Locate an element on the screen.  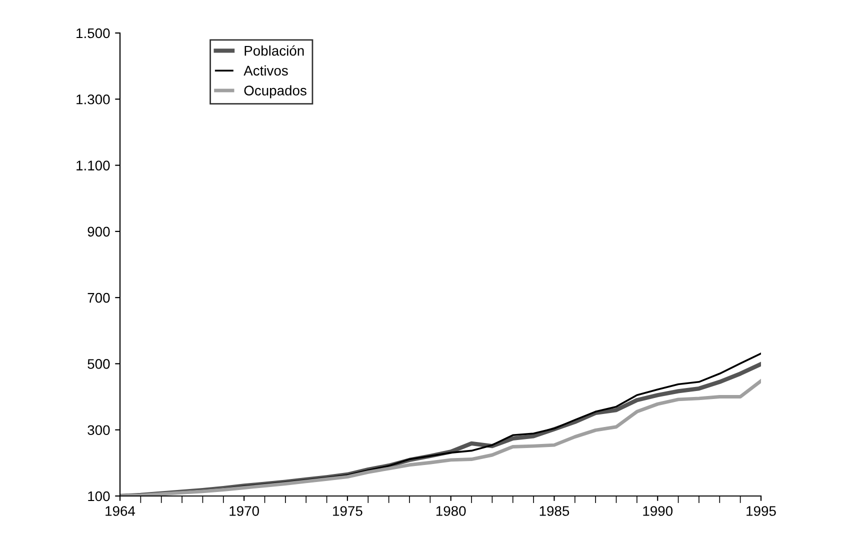
legend-label: Población is located at coordinates (274, 50).